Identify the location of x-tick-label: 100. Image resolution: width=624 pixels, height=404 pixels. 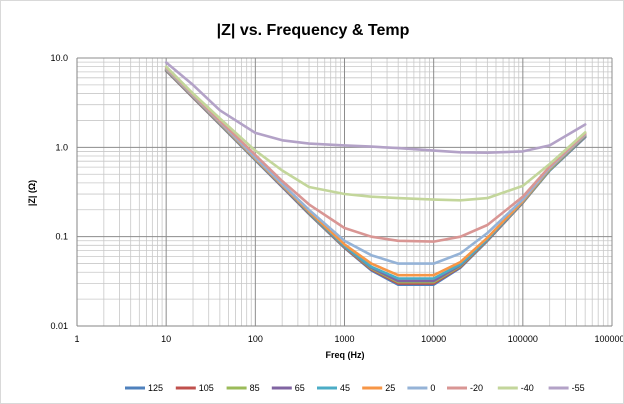
(255, 339).